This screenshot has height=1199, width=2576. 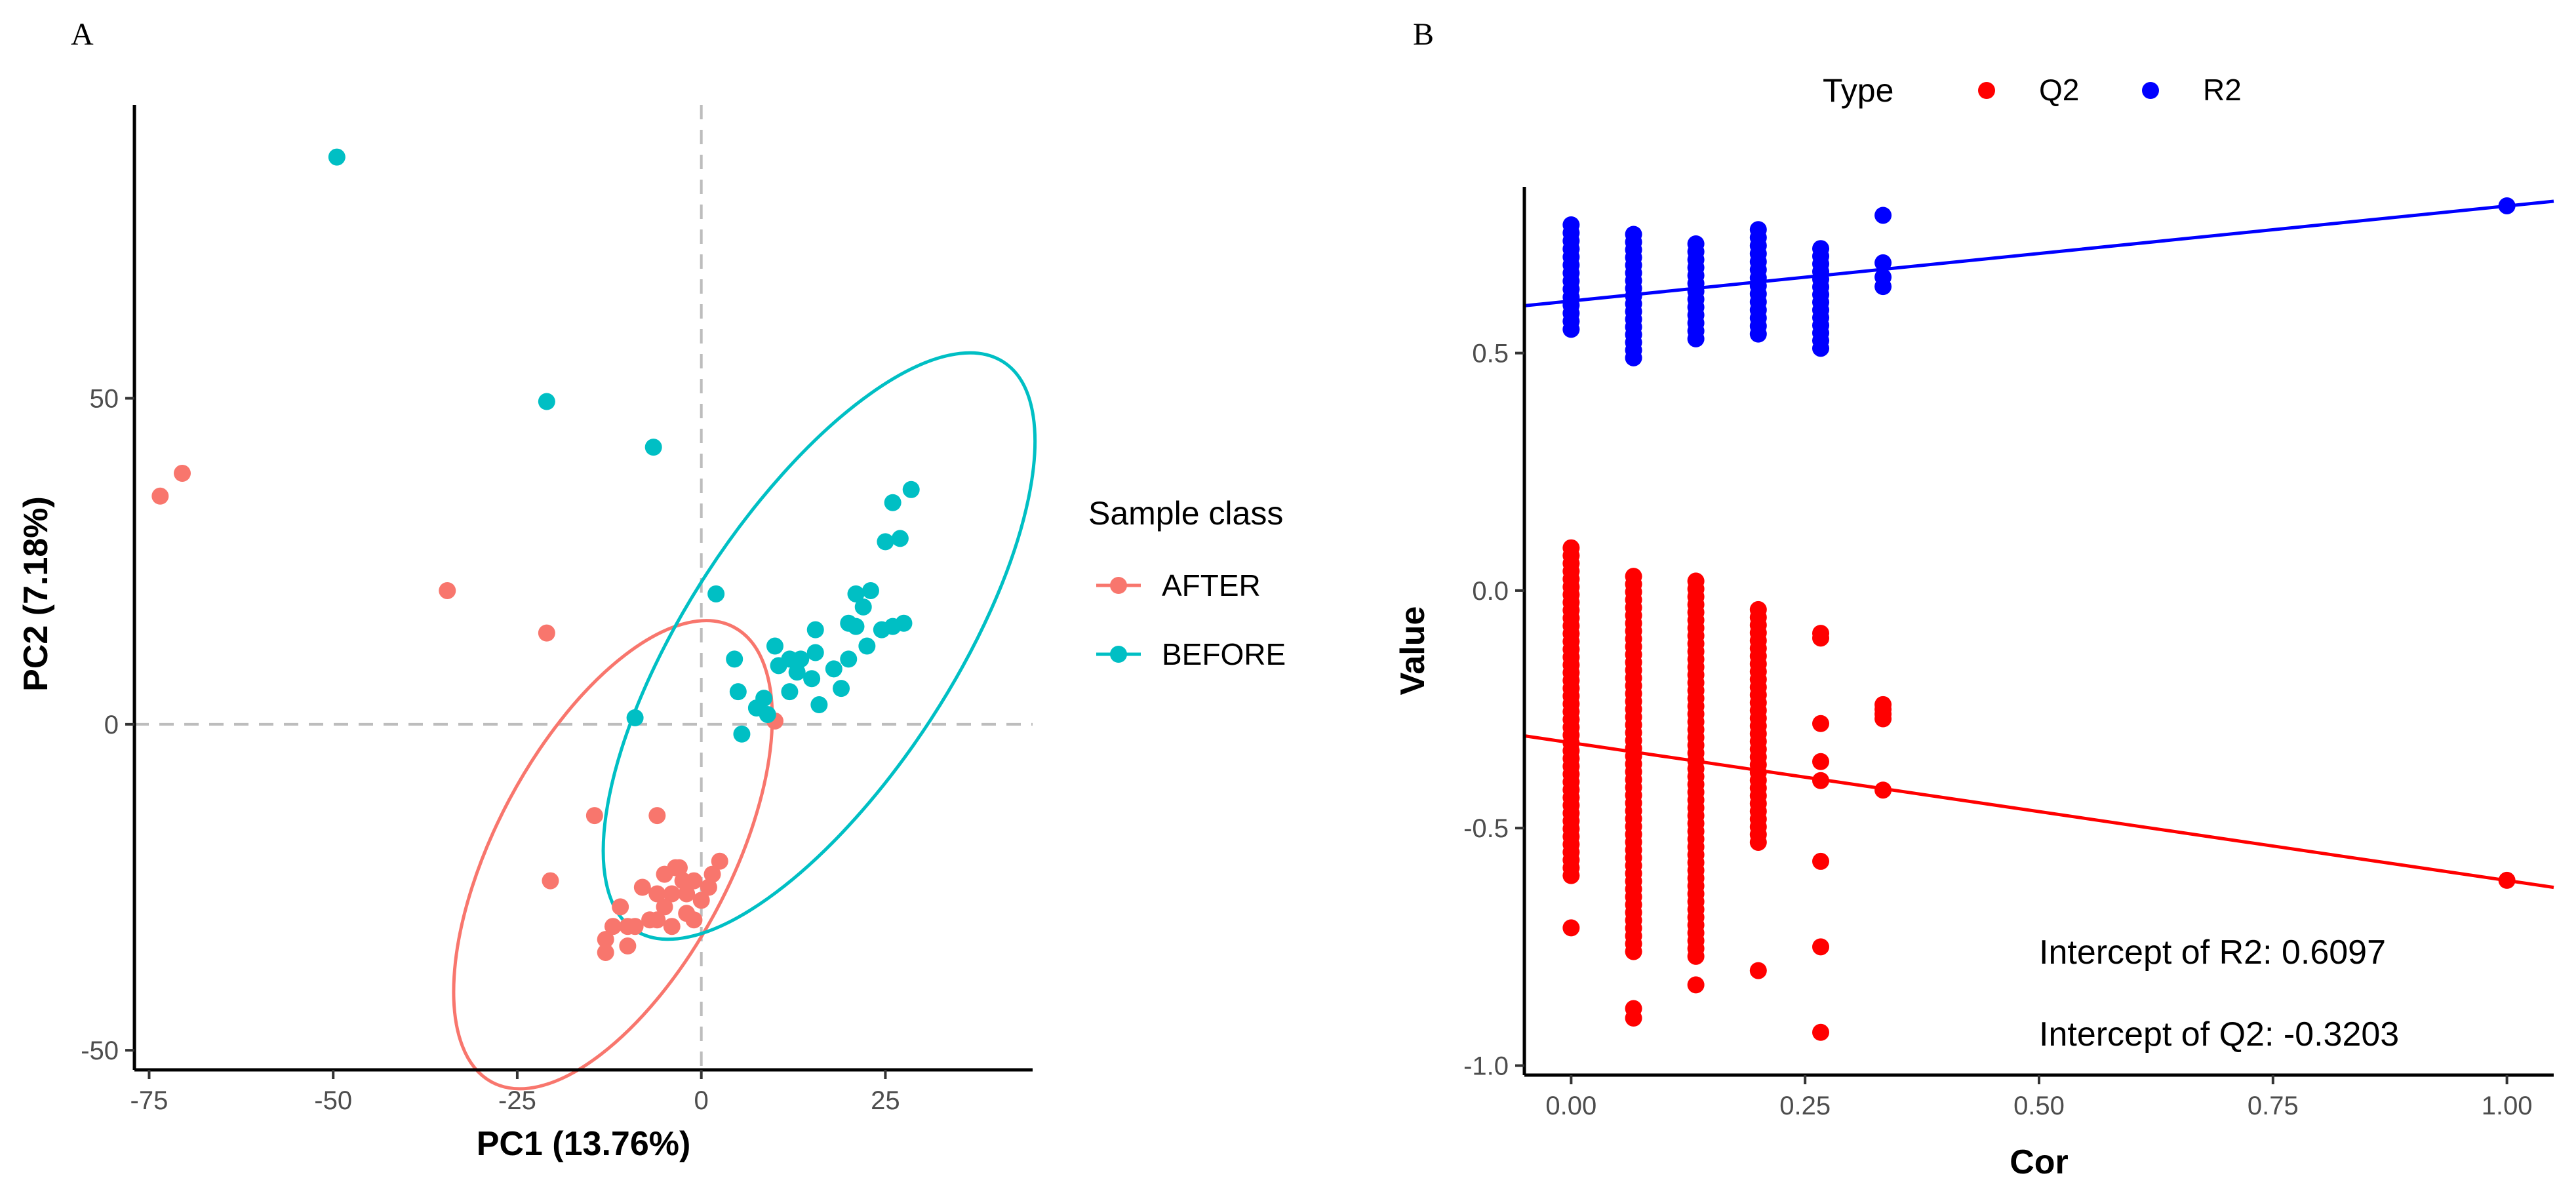 What do you see at coordinates (1490, 591) in the screenshot?
I see `y-tick-label: 0.0` at bounding box center [1490, 591].